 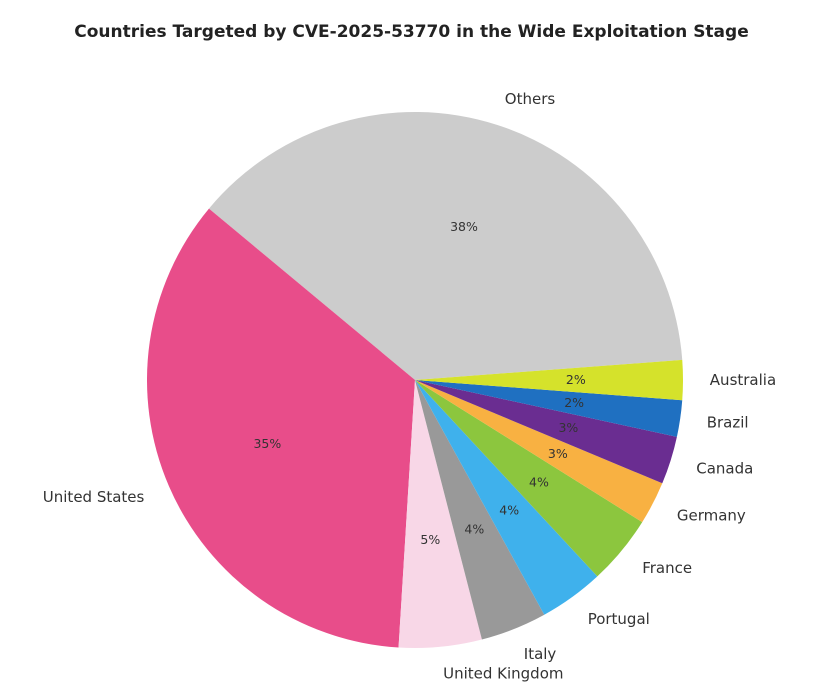 I want to click on pie-slice-canada, so click(x=546, y=432).